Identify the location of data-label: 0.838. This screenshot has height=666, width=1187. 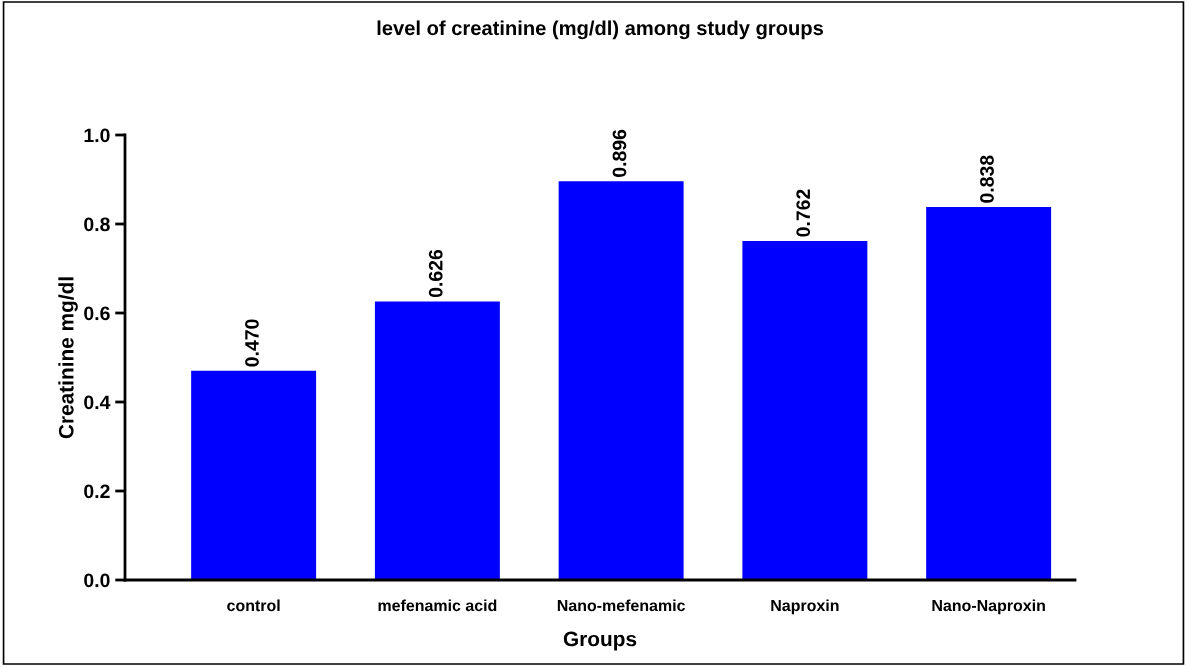
(987, 179).